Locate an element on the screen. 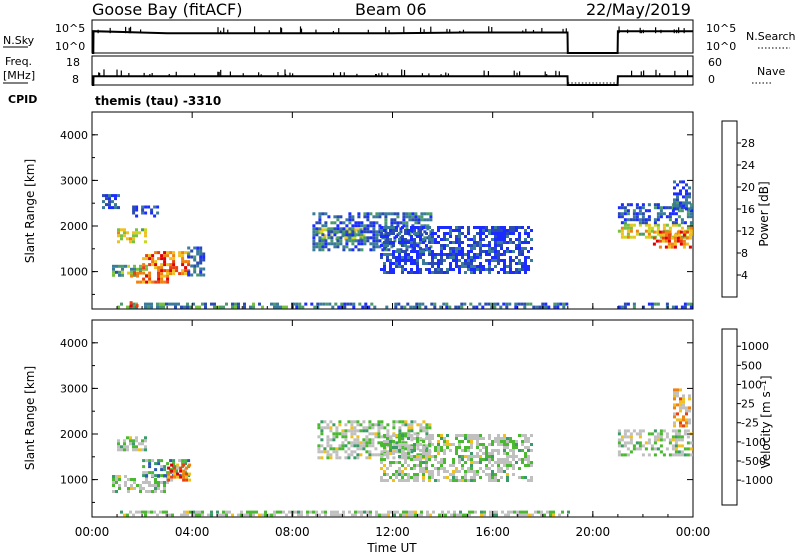 This screenshot has width=800, height=554. y-tick-label: 3000 is located at coordinates (74, 180).